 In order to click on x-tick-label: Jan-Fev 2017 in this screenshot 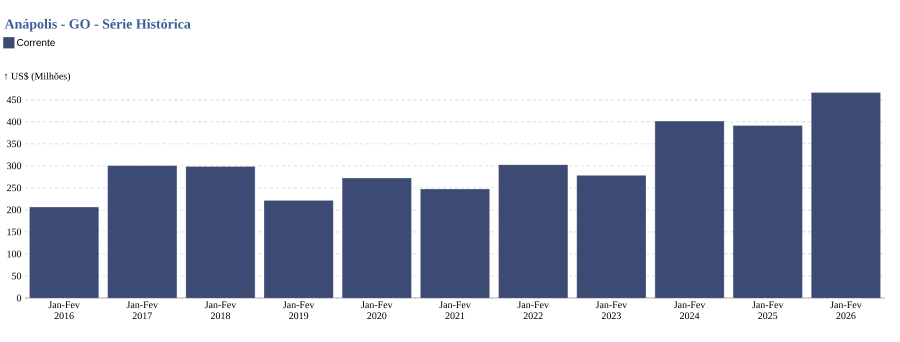, I will do `click(142, 311)`.